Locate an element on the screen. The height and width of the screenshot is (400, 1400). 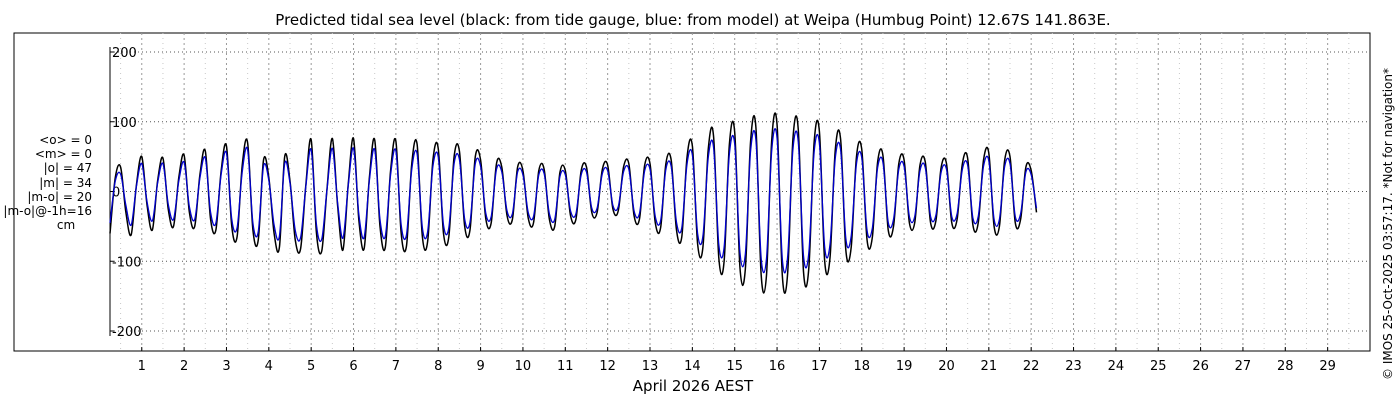
x-tick-label: 23 is located at coordinates (1073, 366).